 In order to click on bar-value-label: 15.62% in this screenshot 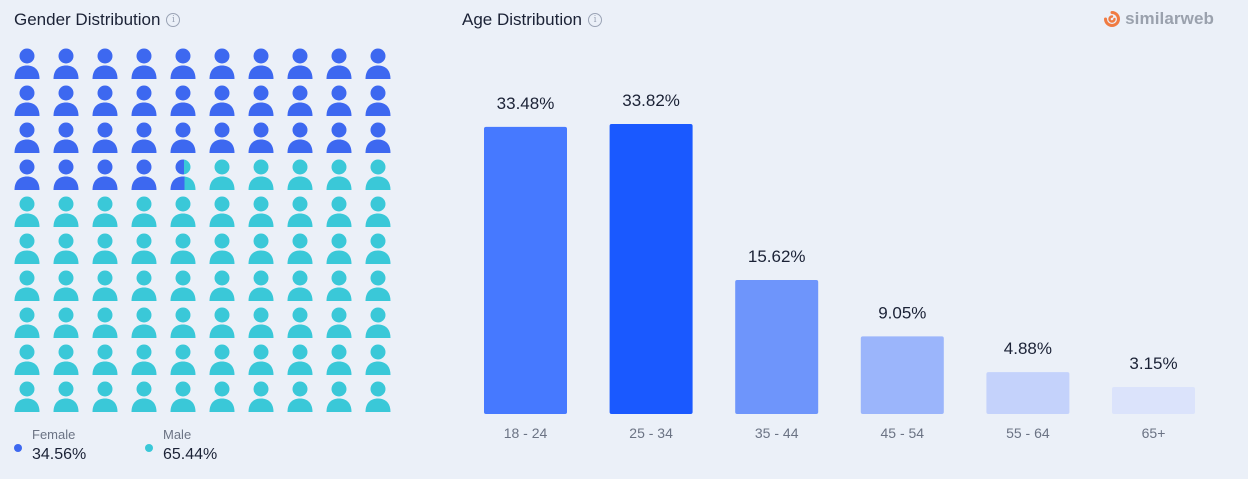, I will do `click(777, 256)`.